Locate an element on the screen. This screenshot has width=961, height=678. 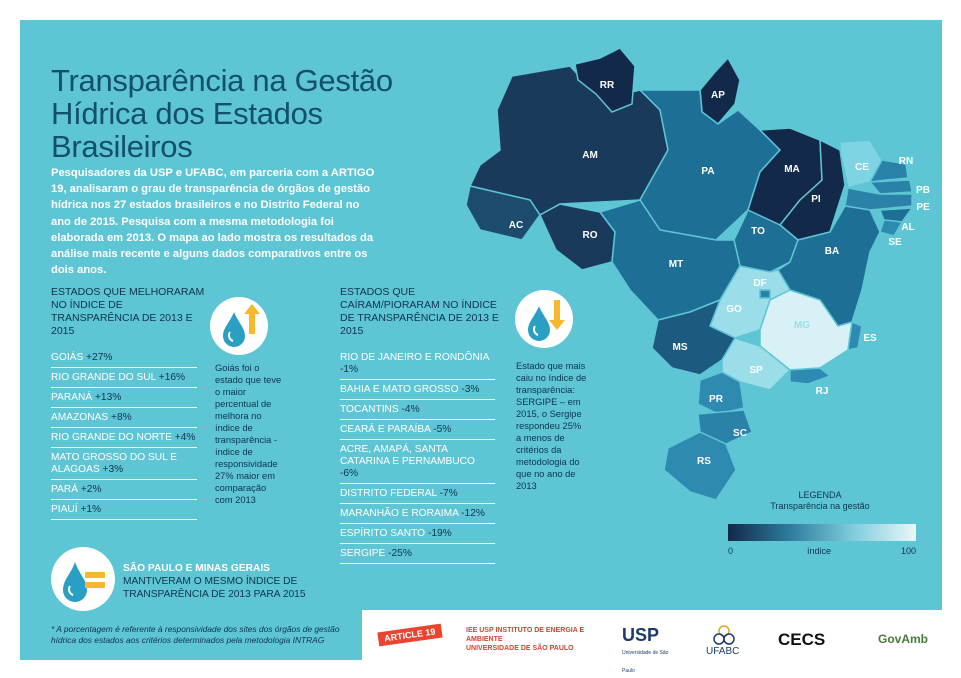
improved-item-name: MATO GROSSO DO SUL E ALAGOAS is located at coordinates (114, 463).